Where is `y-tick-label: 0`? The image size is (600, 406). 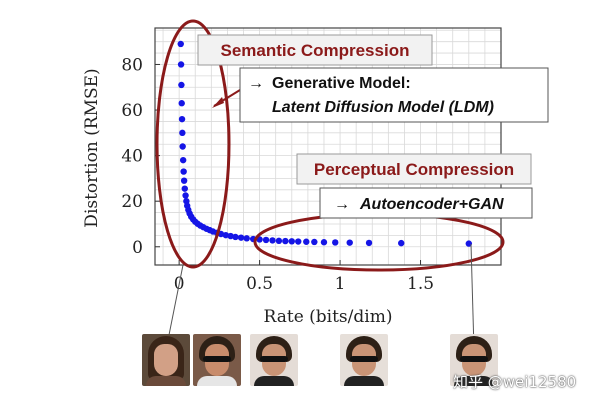 y-tick-label: 0 is located at coordinates (137, 248).